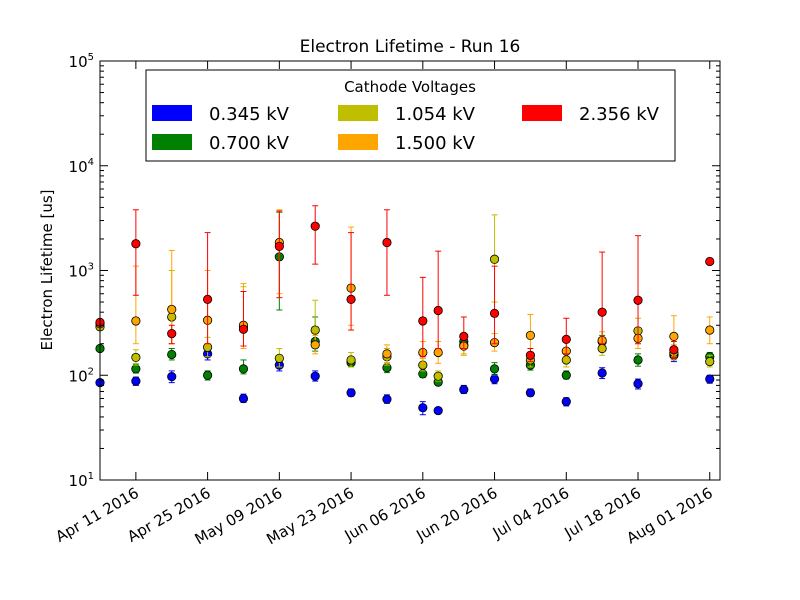  I want to click on y-axis-label: Electron Lifetime [us], so click(47, 269).